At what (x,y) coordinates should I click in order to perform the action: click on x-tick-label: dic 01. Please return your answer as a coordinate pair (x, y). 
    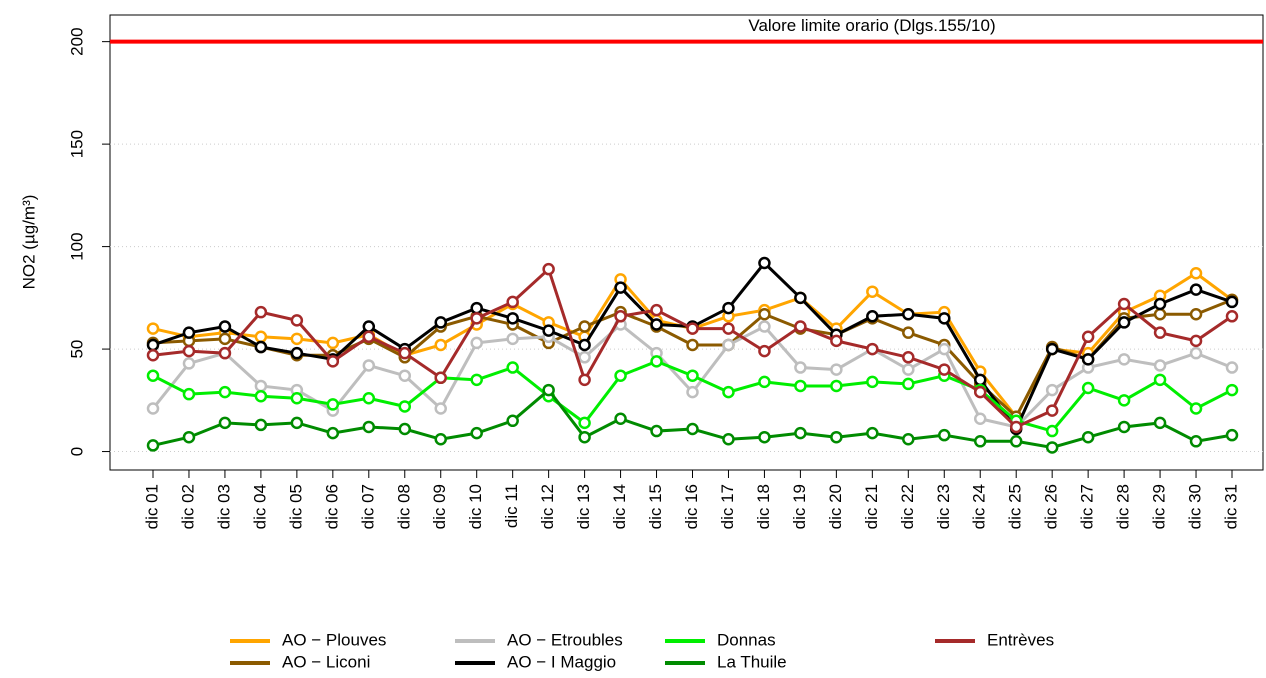
    Looking at the image, I should click on (151, 506).